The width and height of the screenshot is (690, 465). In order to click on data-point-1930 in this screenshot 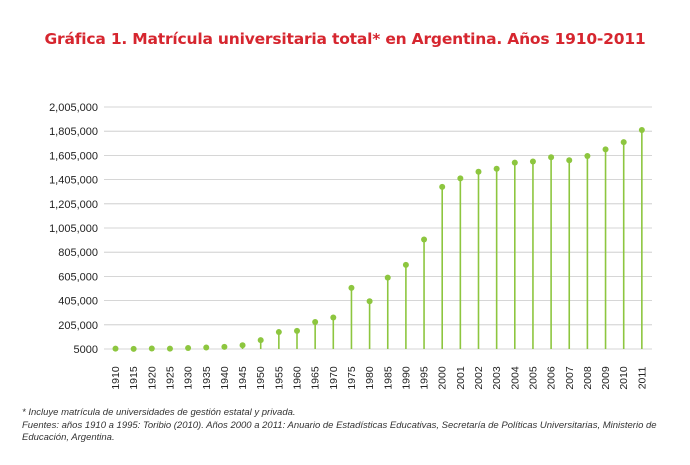, I will do `click(188, 348)`.